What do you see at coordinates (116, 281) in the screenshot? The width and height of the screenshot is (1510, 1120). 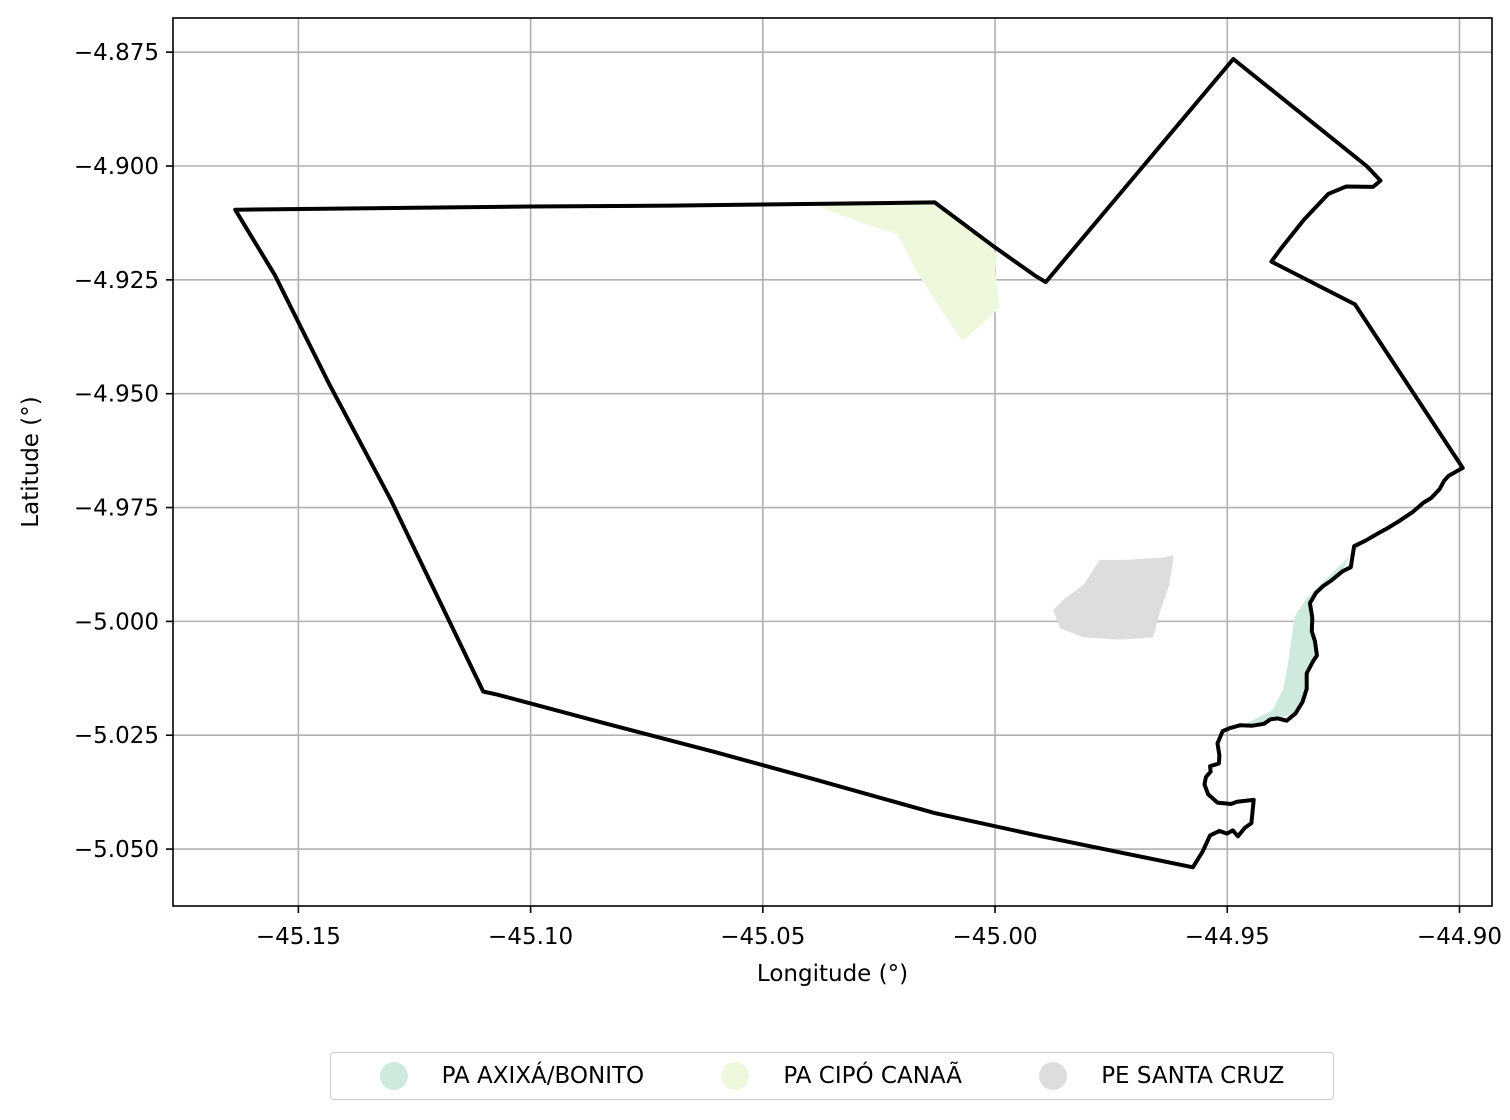 I see `y-tick-label: −4.925` at bounding box center [116, 281].